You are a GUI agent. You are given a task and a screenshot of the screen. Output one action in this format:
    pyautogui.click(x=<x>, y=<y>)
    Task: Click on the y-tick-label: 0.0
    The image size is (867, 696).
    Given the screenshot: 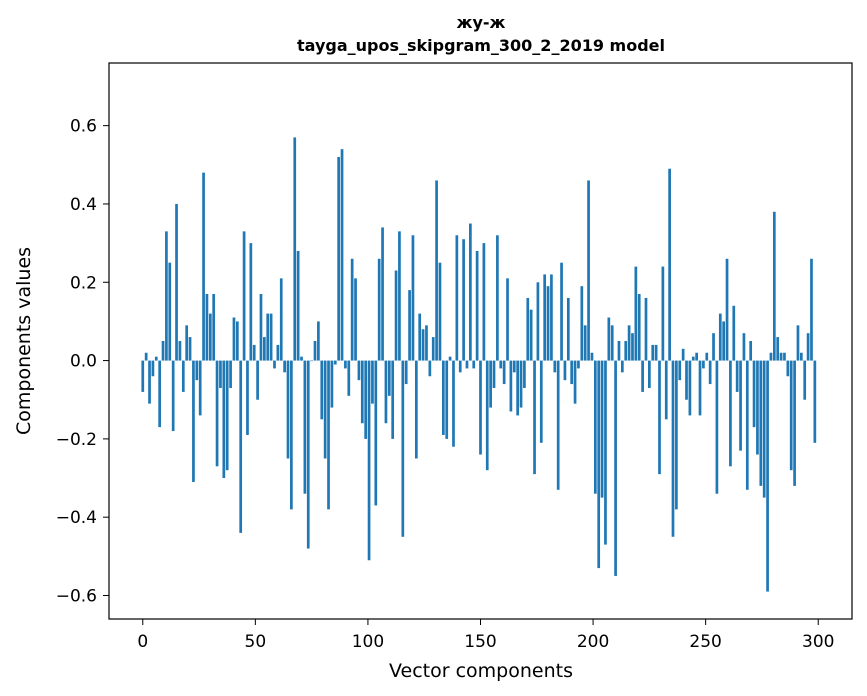 What is the action you would take?
    pyautogui.click(x=83, y=362)
    